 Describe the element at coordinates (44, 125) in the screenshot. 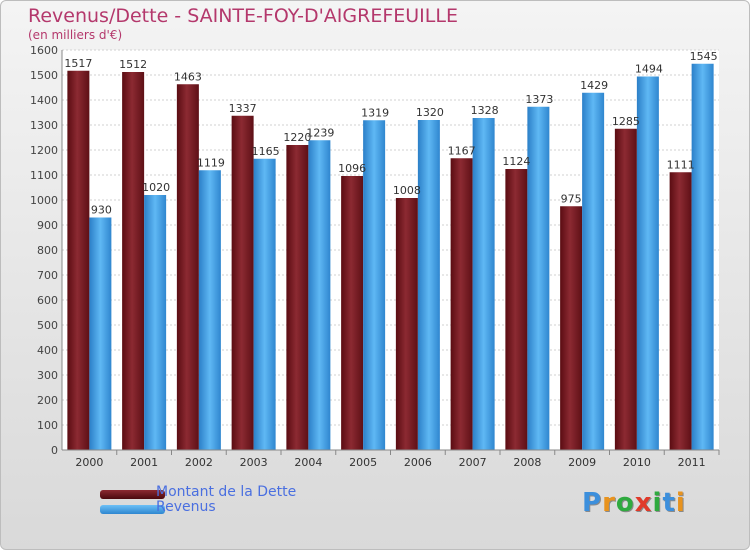

I see `y-tick-label: 1300` at that location.